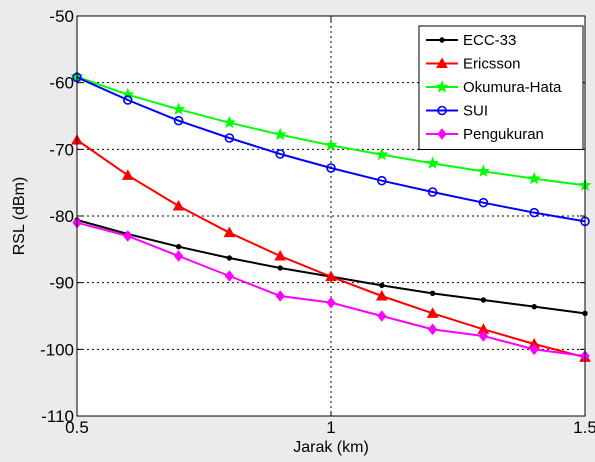  What do you see at coordinates (330, 427) in the screenshot?
I see `x-tick-label: 1` at bounding box center [330, 427].